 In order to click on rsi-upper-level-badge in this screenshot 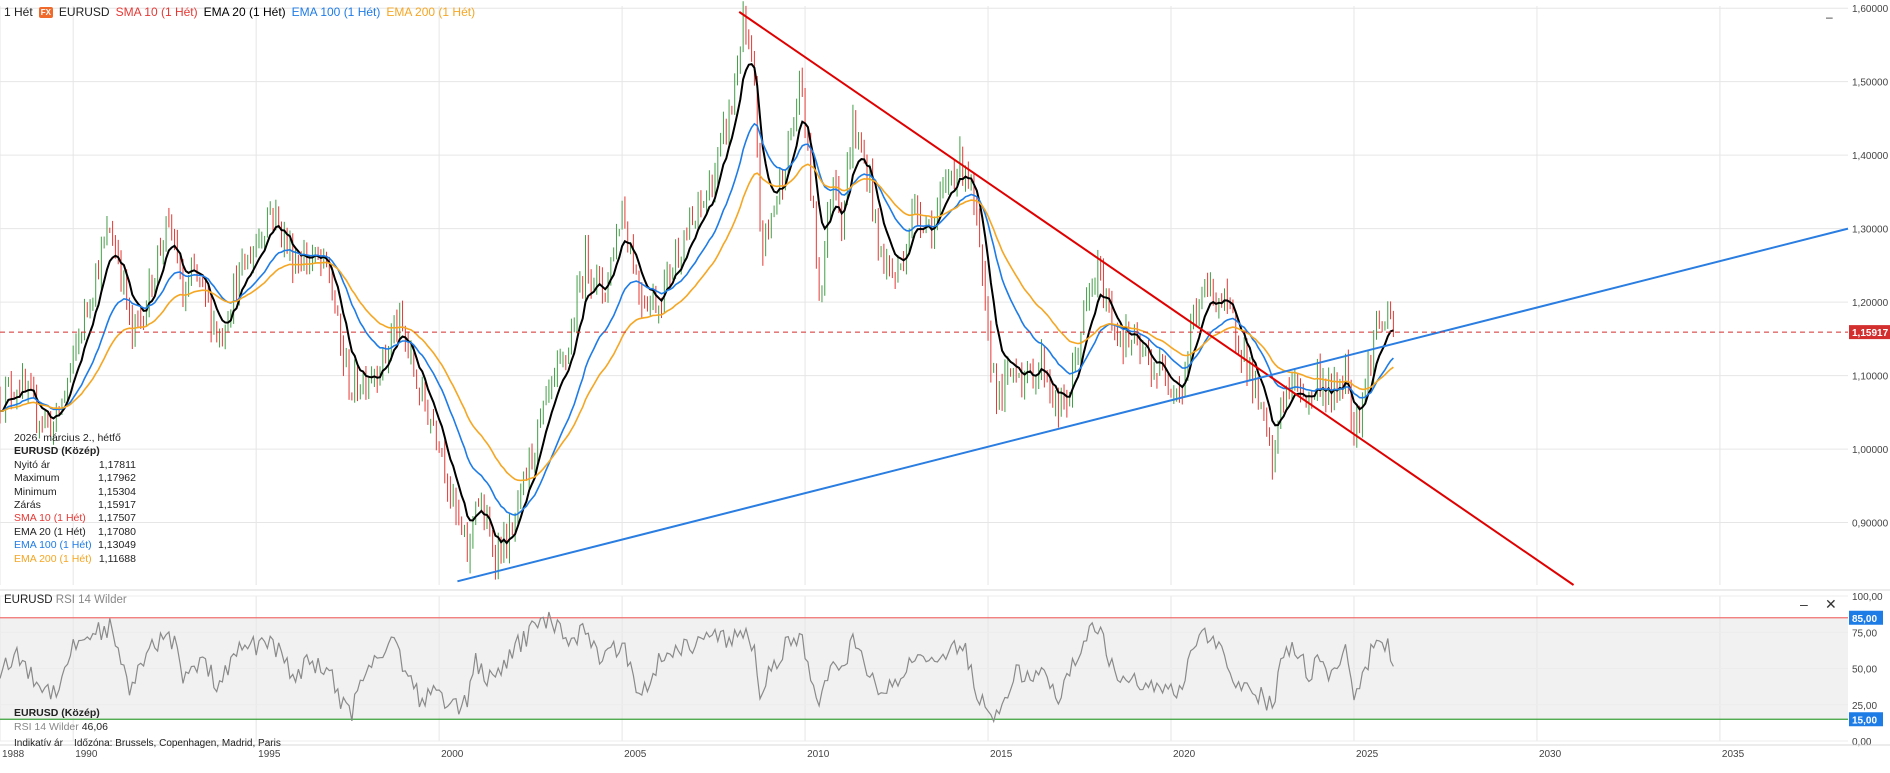, I will do `click(1866, 617)`.